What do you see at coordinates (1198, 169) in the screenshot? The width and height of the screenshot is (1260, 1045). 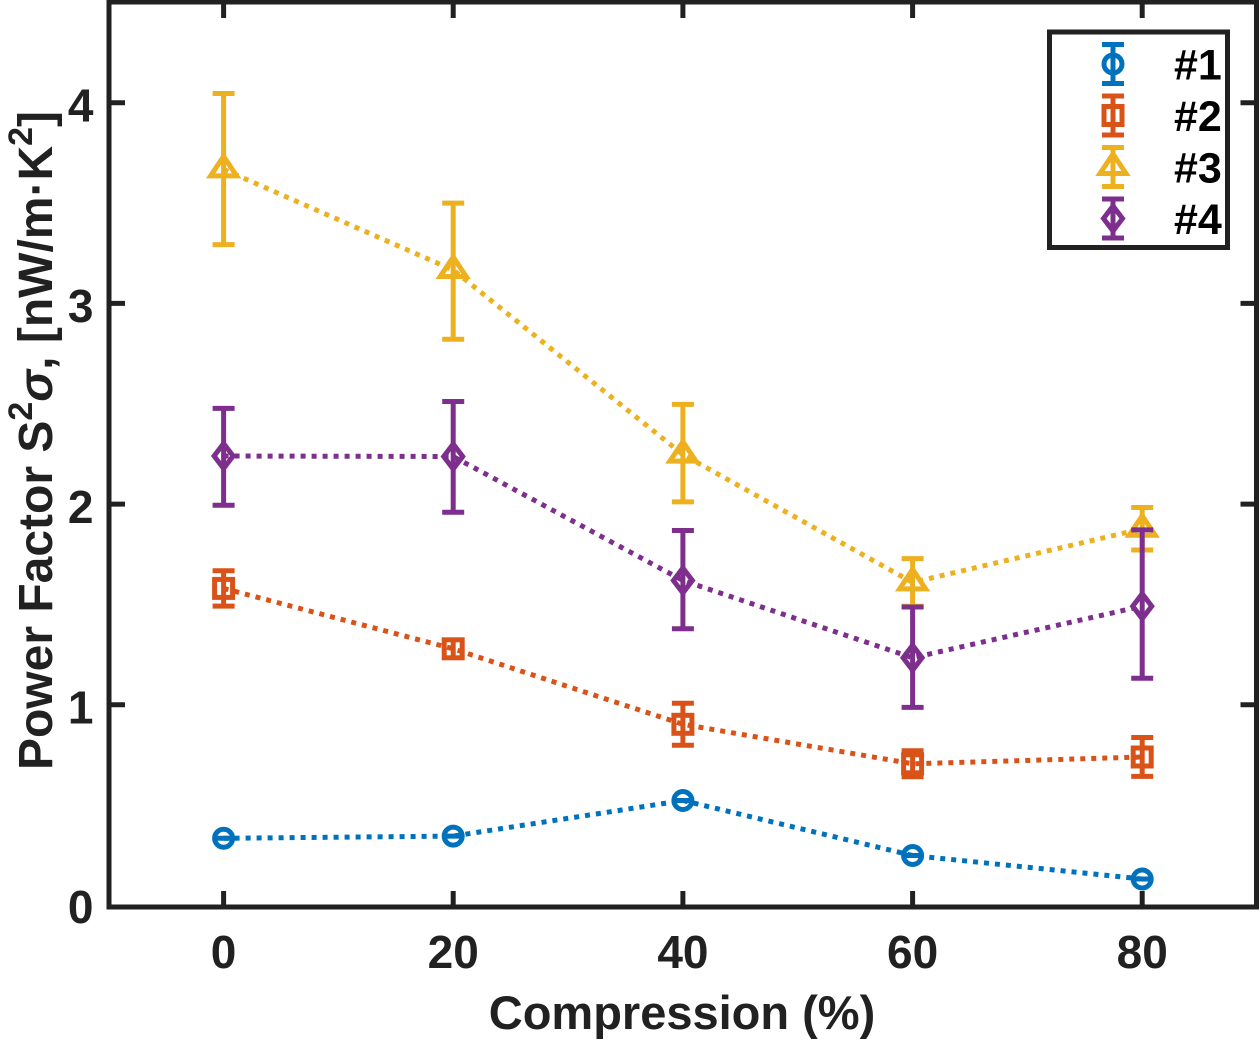 I see `svg-text: #3` at bounding box center [1198, 169].